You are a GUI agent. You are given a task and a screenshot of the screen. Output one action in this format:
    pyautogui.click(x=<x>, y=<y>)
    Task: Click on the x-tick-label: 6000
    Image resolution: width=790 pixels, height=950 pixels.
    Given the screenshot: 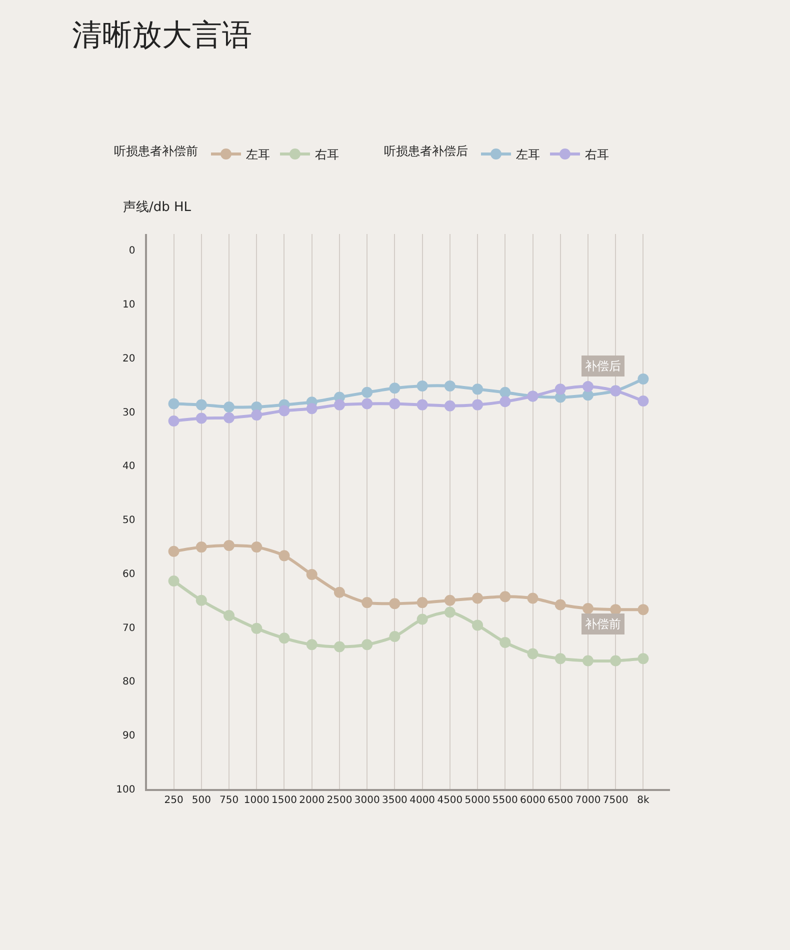 What is the action you would take?
    pyautogui.click(x=533, y=800)
    